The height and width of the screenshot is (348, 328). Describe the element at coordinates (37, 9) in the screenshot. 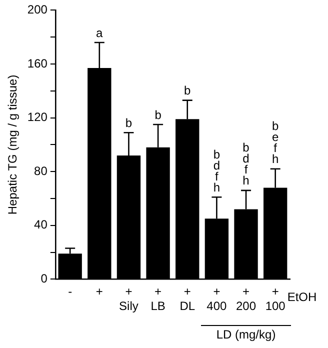

I see `y-tick-label: 200` at that location.